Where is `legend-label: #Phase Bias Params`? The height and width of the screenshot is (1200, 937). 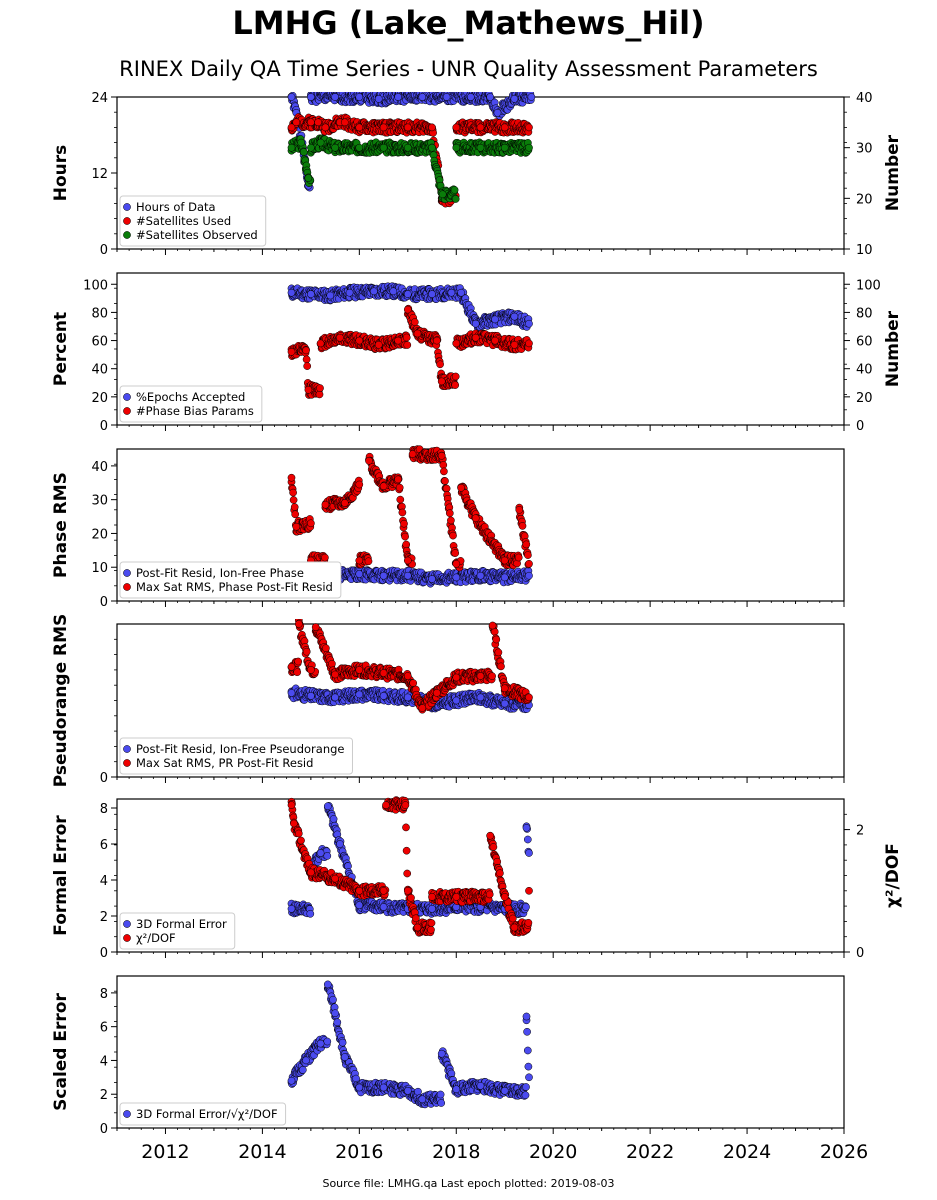
legend-label: #Phase Bias Params is located at coordinates (195, 411).